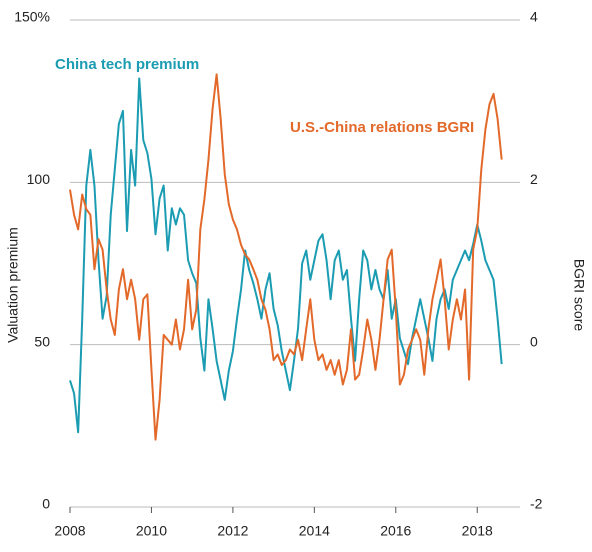  Describe the element at coordinates (127, 64) in the screenshot. I see `legend-label: China tech premium` at that location.